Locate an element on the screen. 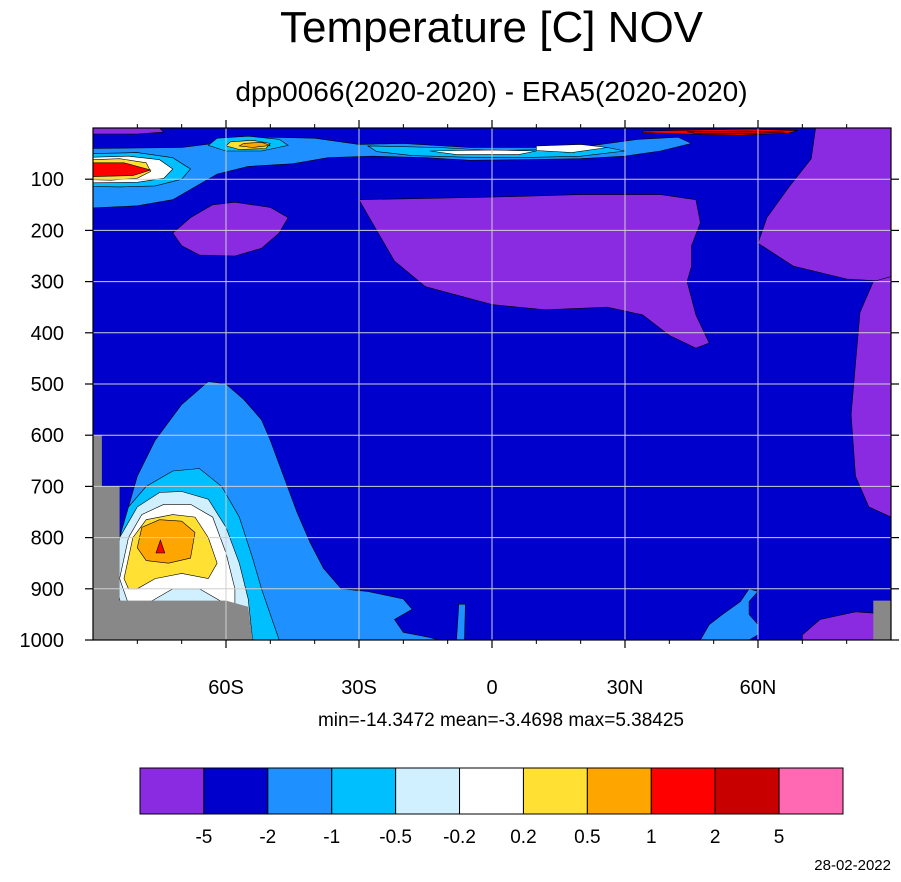  colorbar-level-label: 0.2 is located at coordinates (523, 837).